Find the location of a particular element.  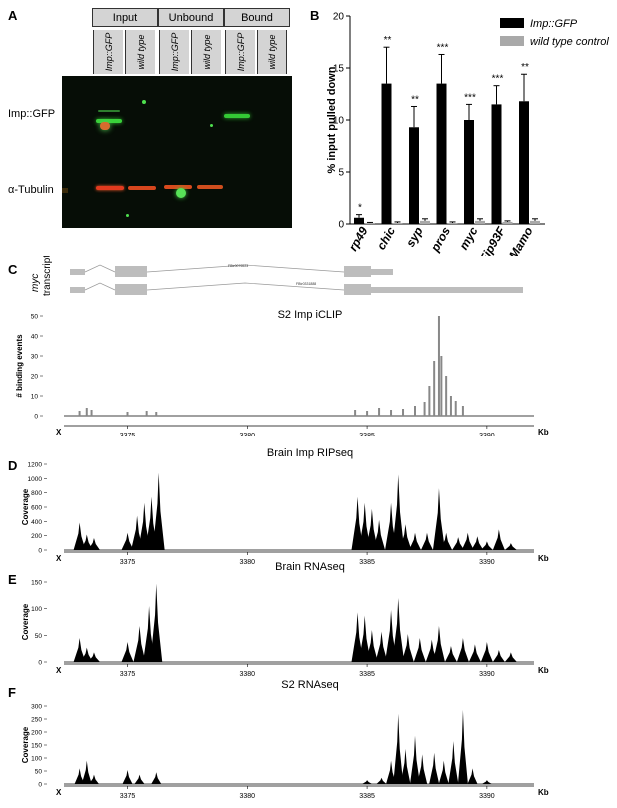

significance-chic: ** is located at coordinates (388, 40).